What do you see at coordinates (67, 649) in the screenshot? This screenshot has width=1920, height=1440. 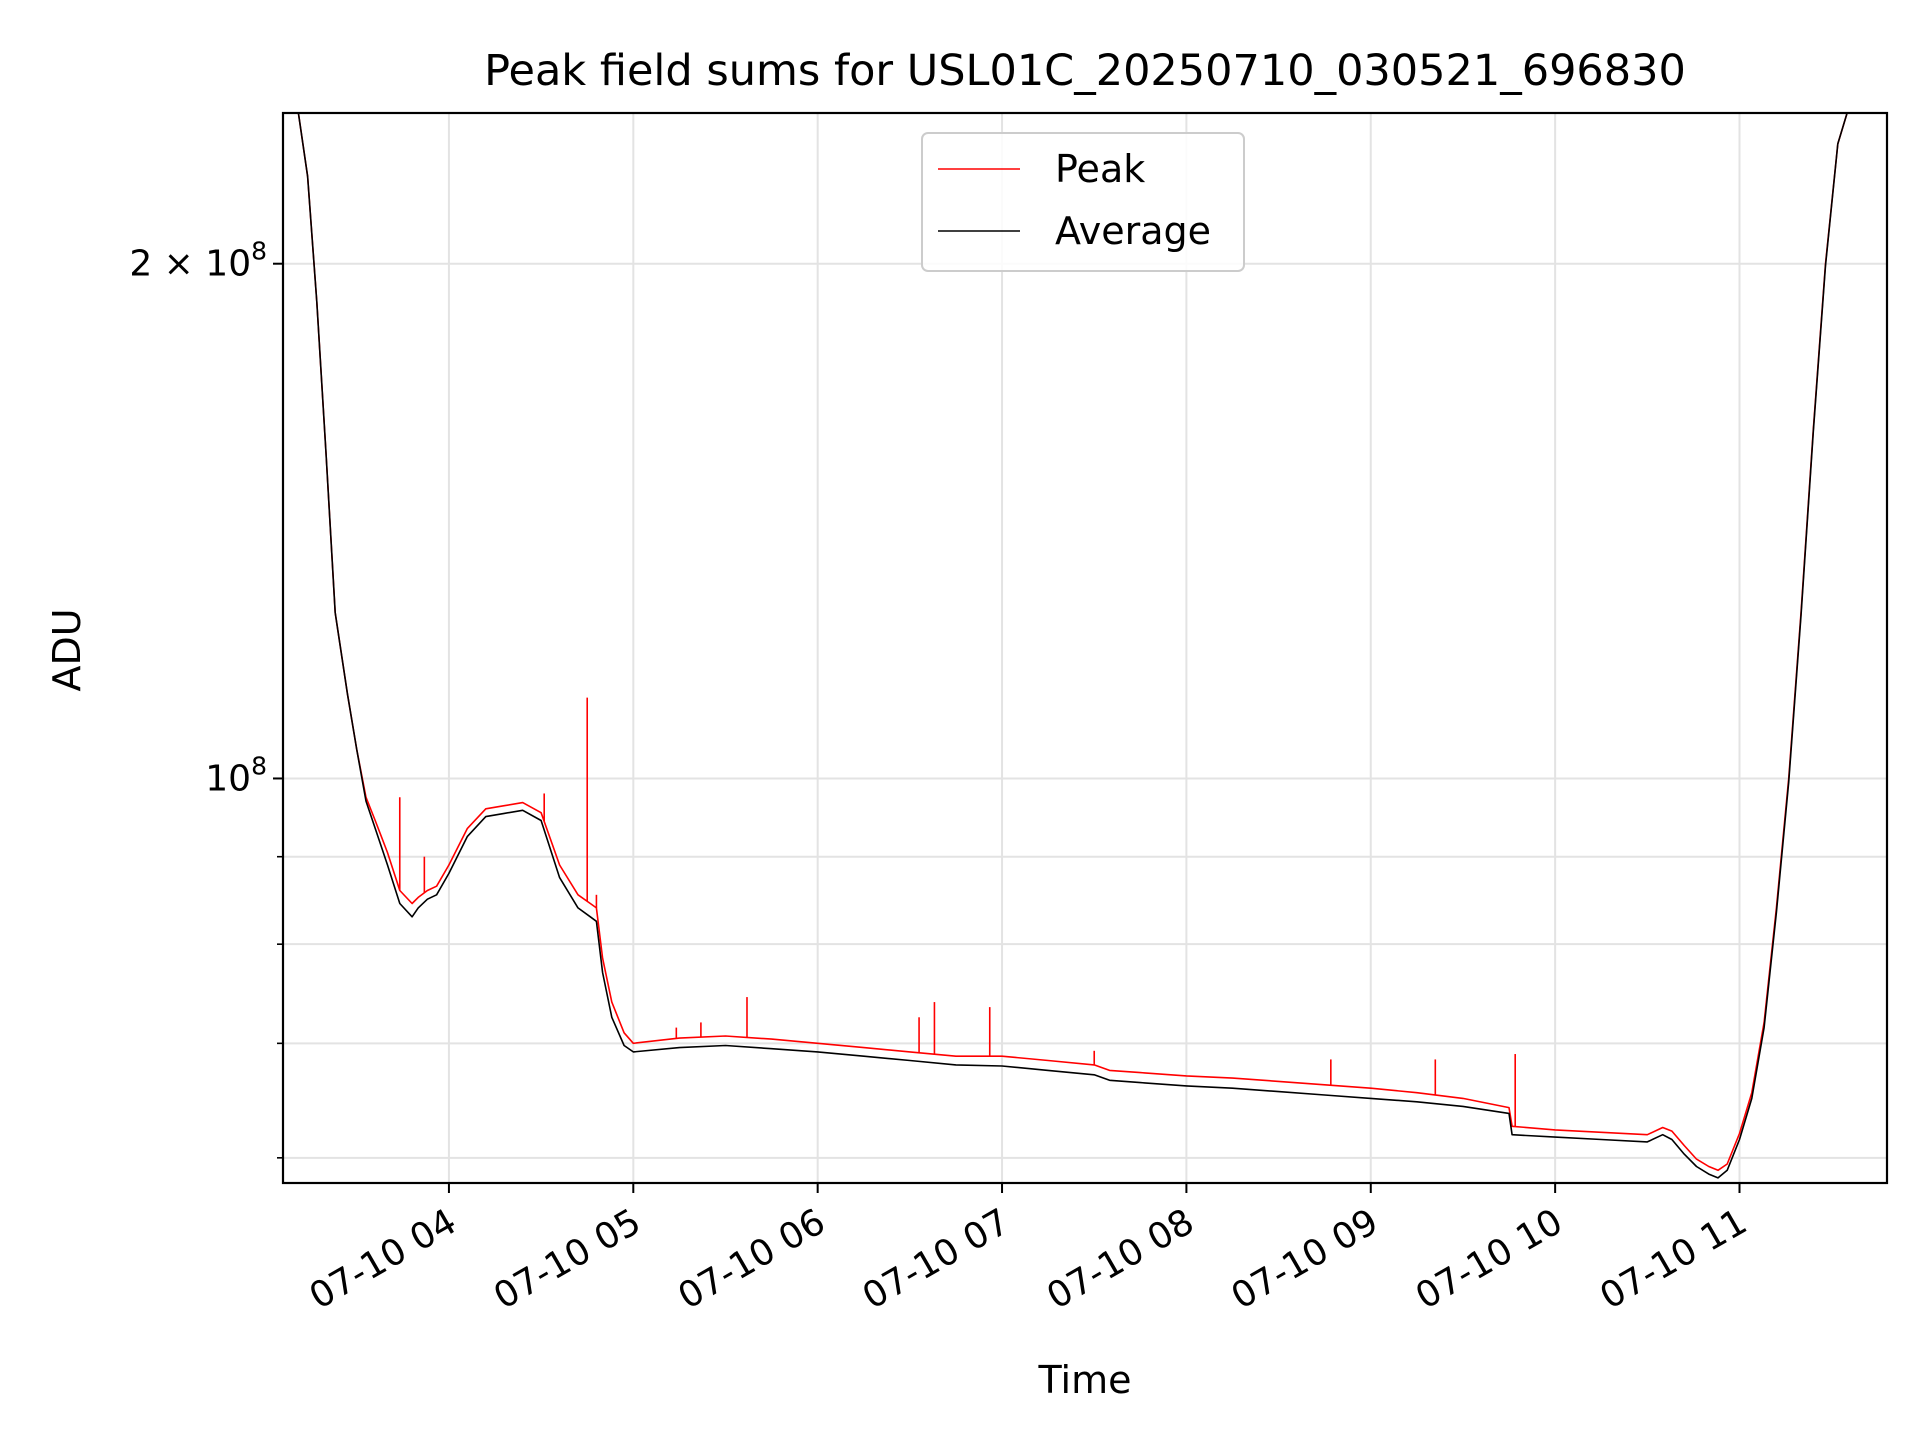 I see `y-axis-label: ADU` at bounding box center [67, 649].